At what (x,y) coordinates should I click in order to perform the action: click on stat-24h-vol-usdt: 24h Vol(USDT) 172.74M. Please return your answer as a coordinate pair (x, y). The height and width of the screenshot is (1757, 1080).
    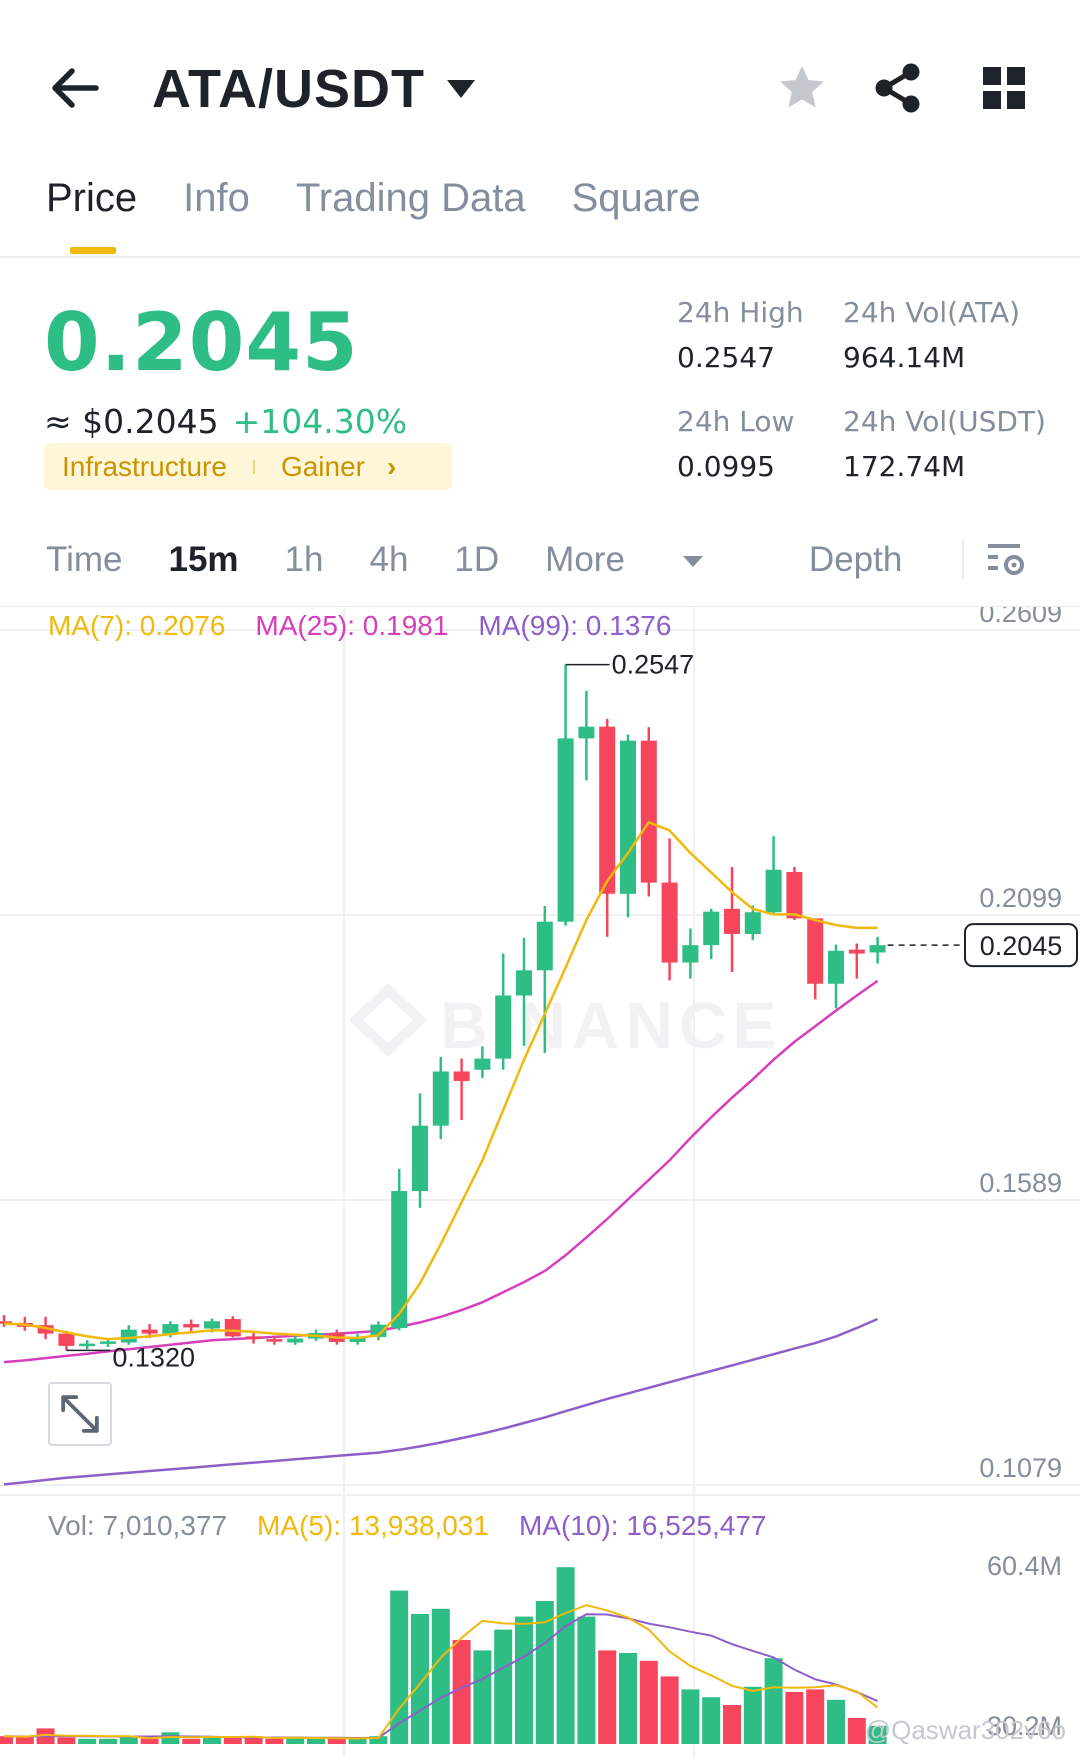
    Looking at the image, I should click on (944, 444).